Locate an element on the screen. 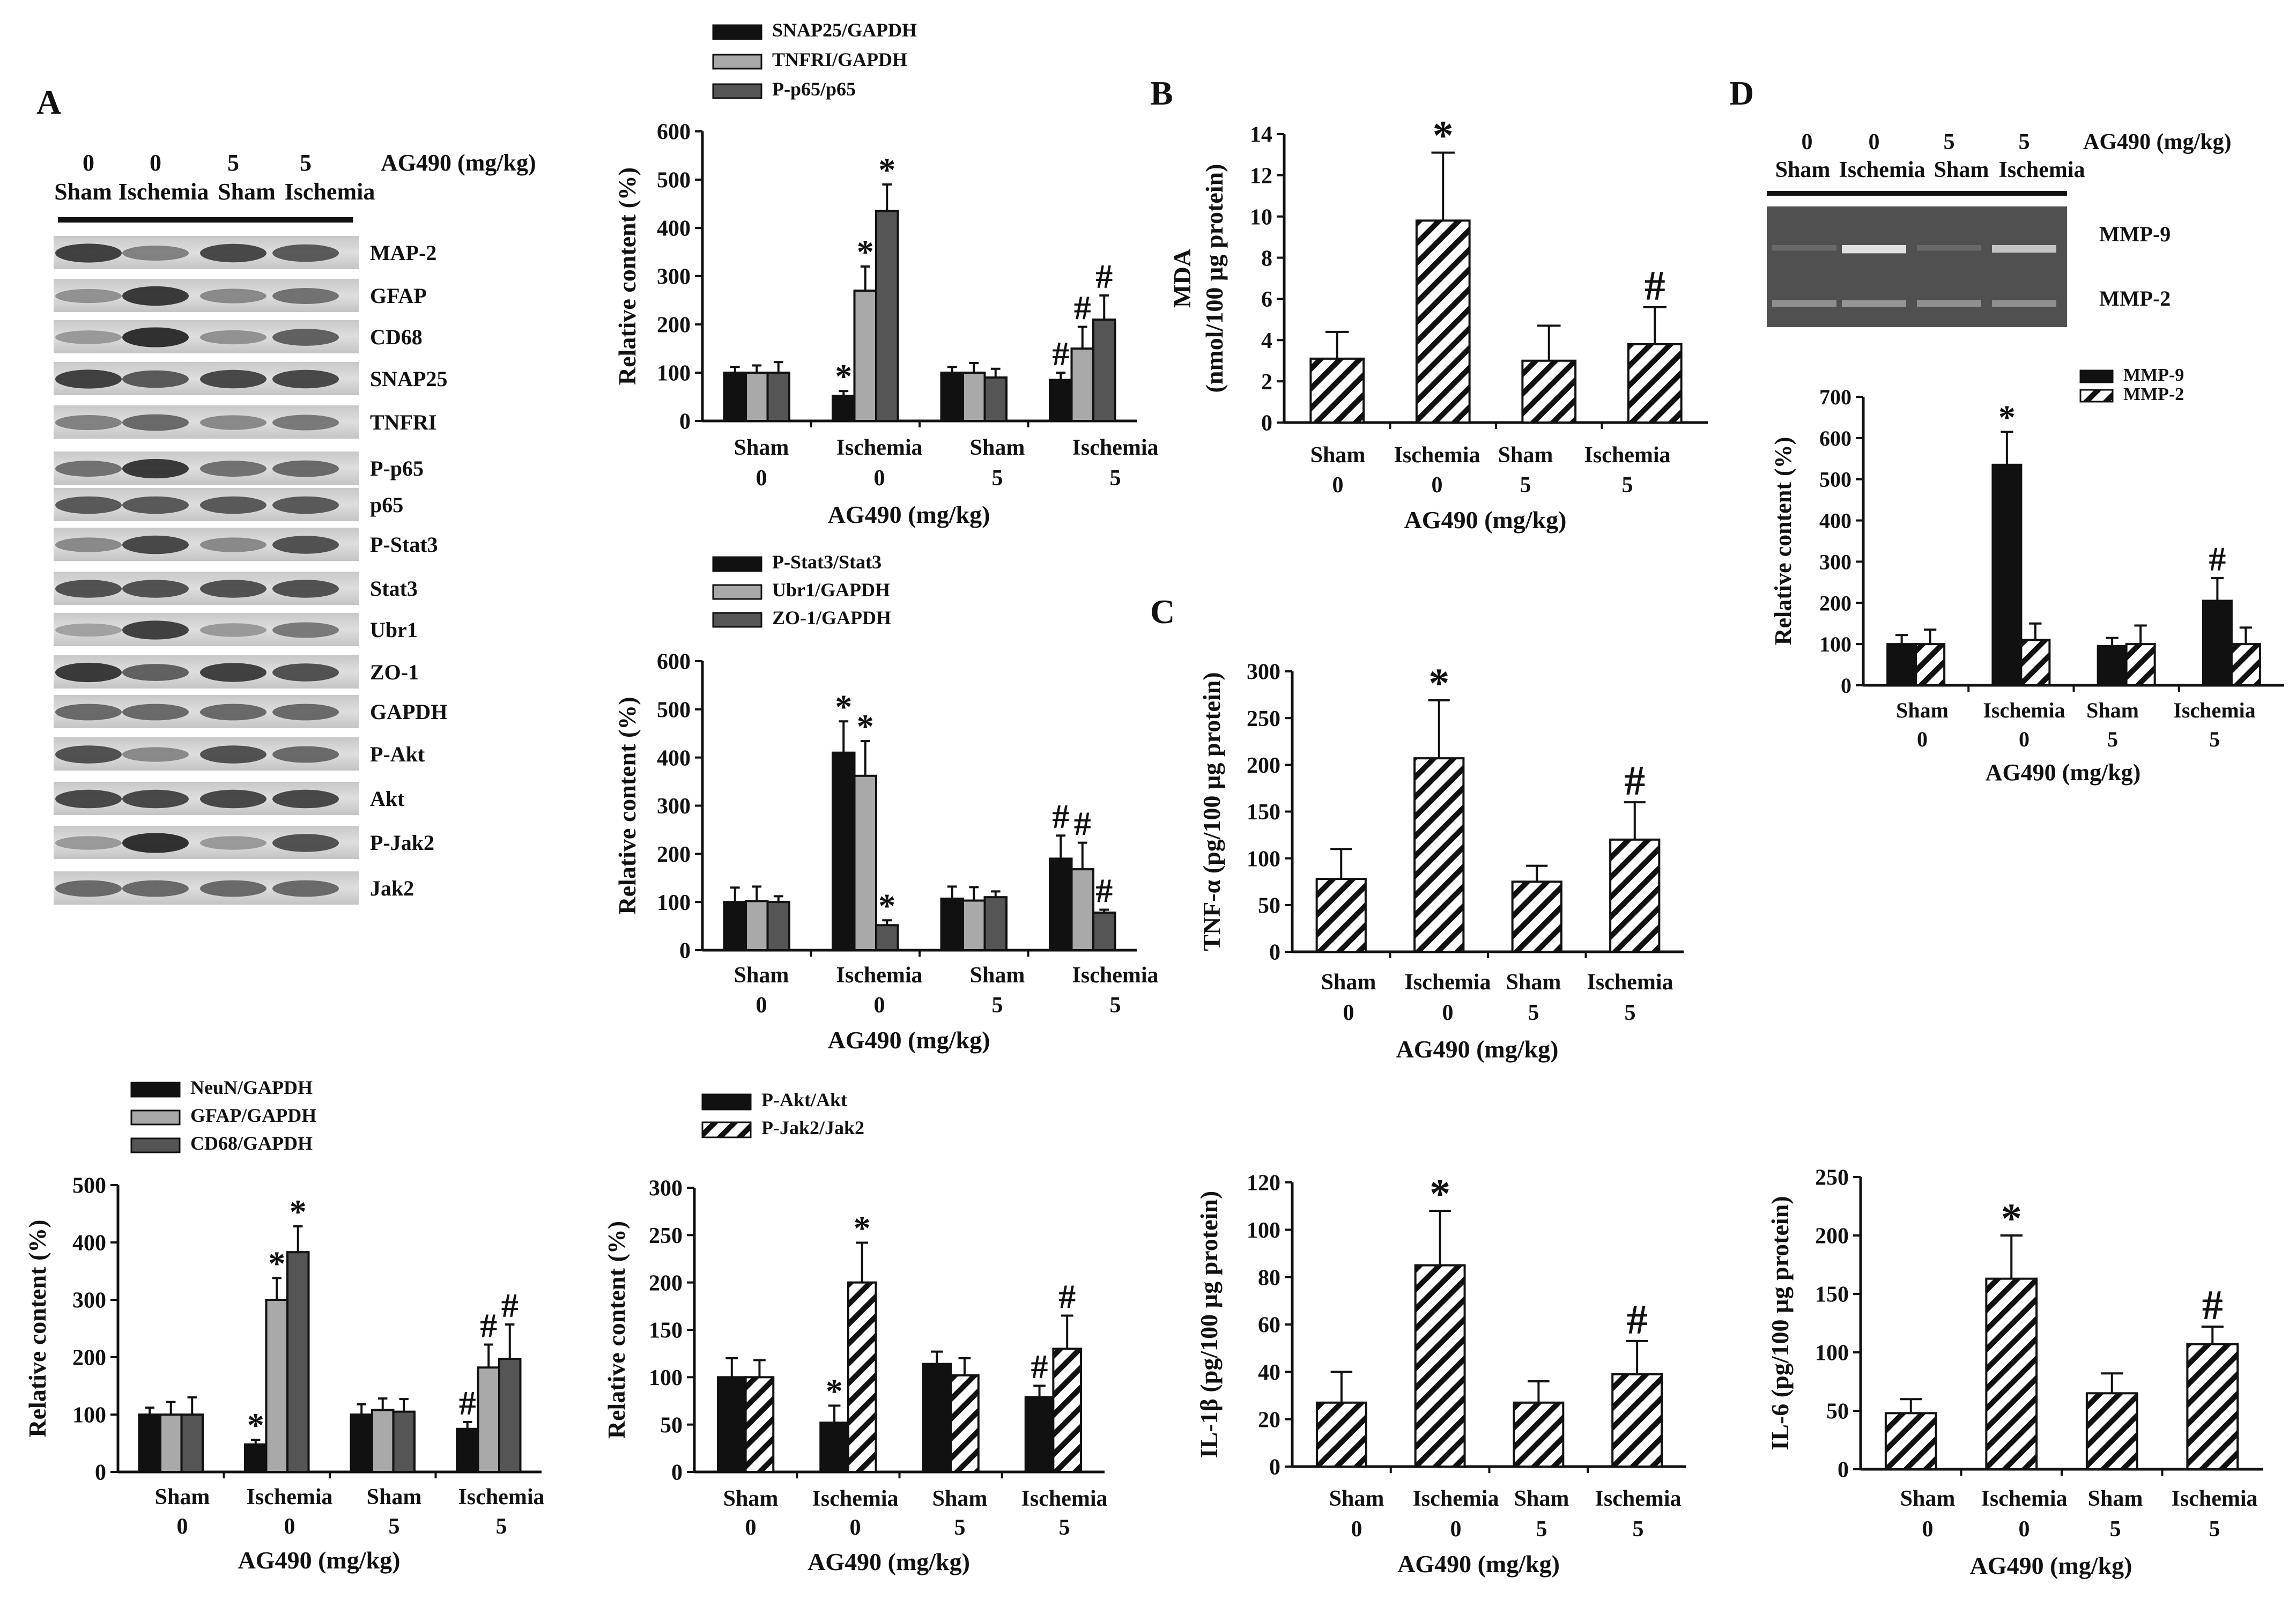 The image size is (2296, 1606). bar-a1-s2-c2 is located at coordinates (995, 399).